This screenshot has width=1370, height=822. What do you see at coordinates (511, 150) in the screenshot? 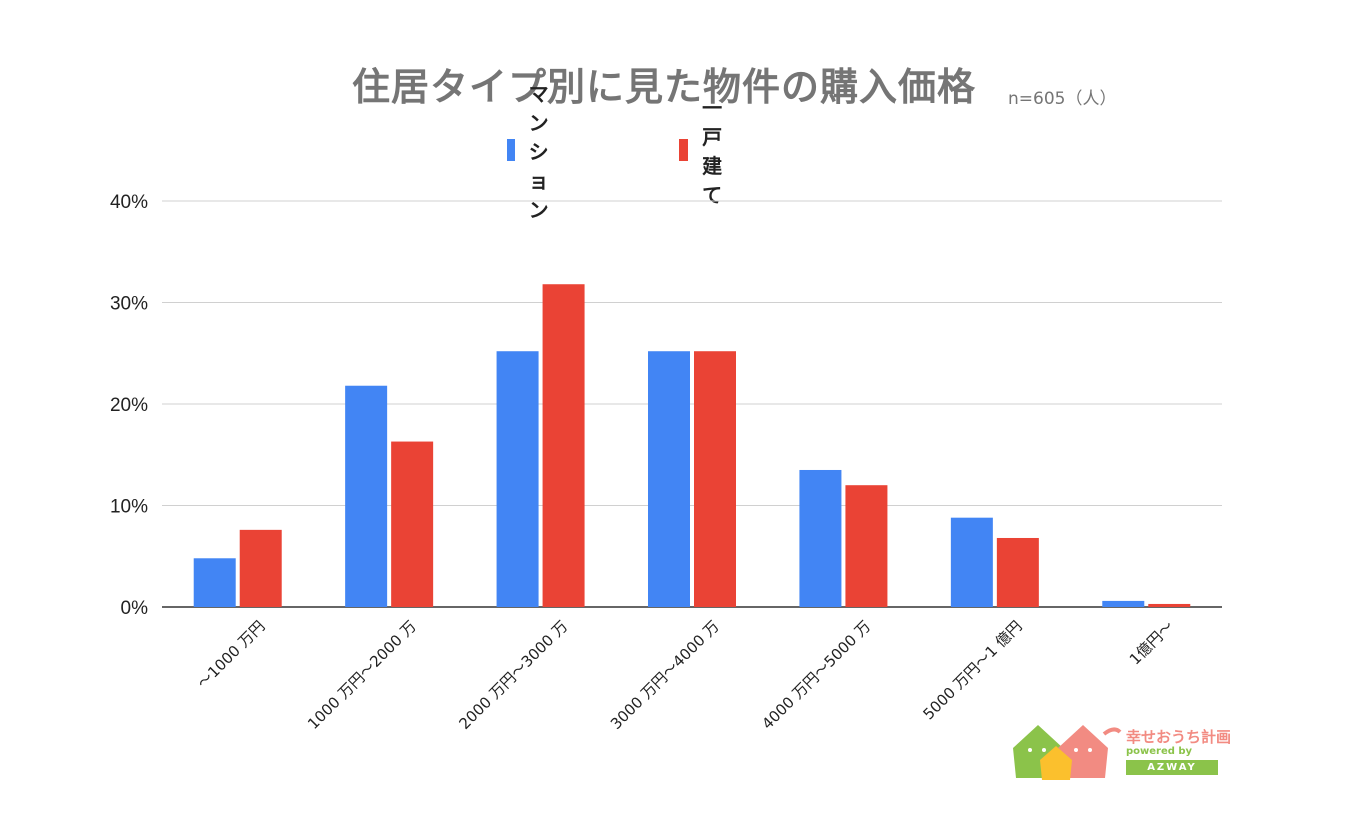
I see `legend-swatch-mansion` at bounding box center [511, 150].